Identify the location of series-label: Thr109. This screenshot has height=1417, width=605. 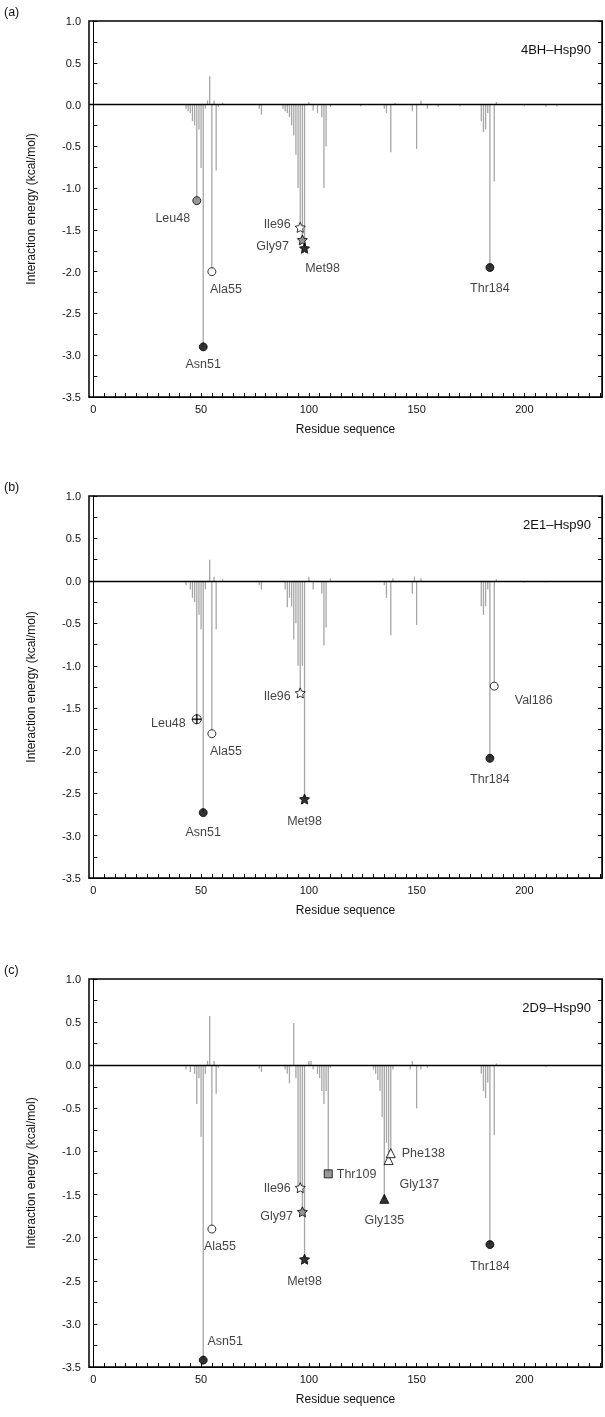
(356, 1173).